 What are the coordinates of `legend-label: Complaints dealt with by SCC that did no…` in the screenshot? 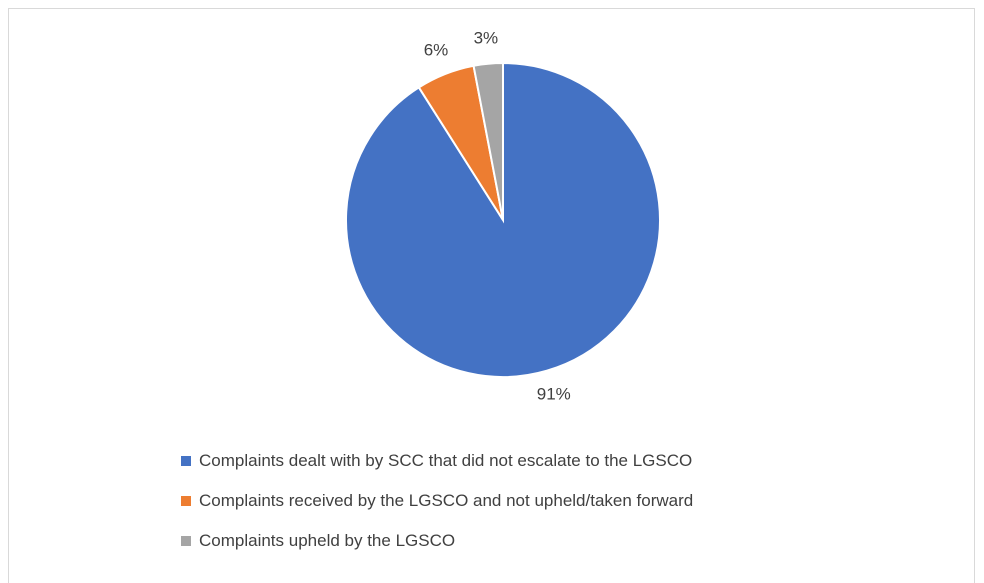 It's located at (446, 460).